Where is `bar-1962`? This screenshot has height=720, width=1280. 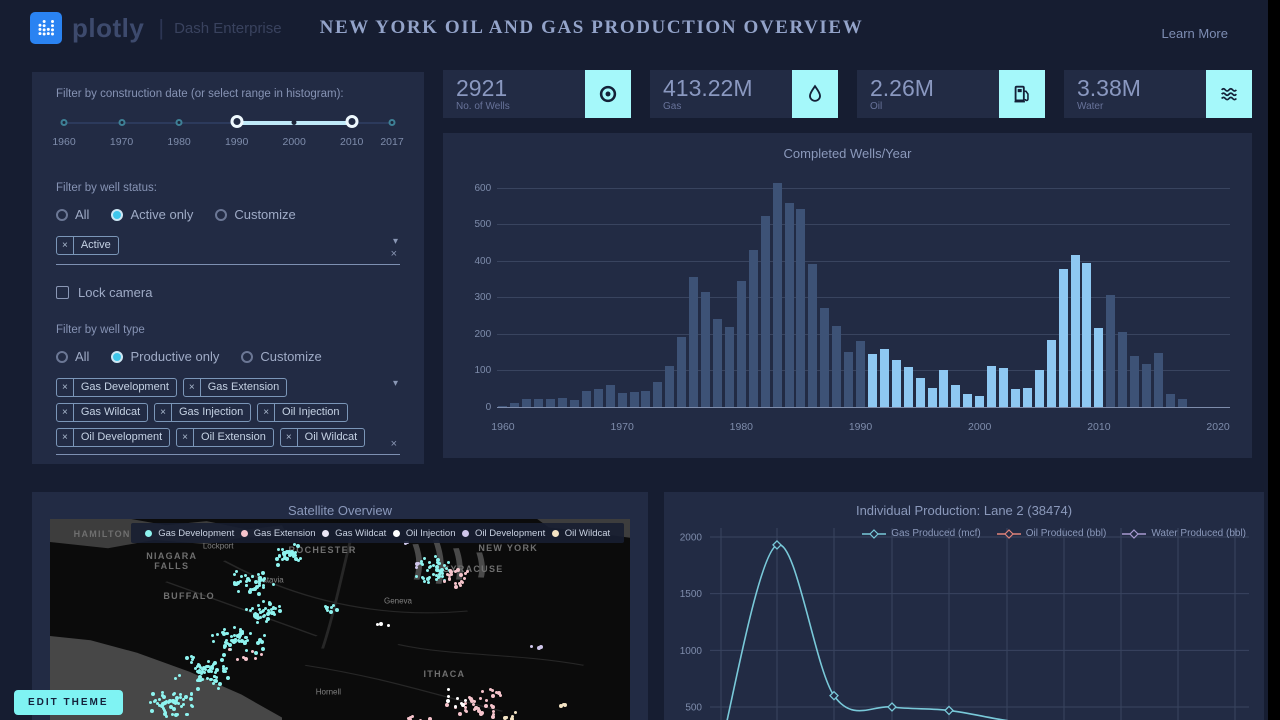 bar-1962 is located at coordinates (527, 403).